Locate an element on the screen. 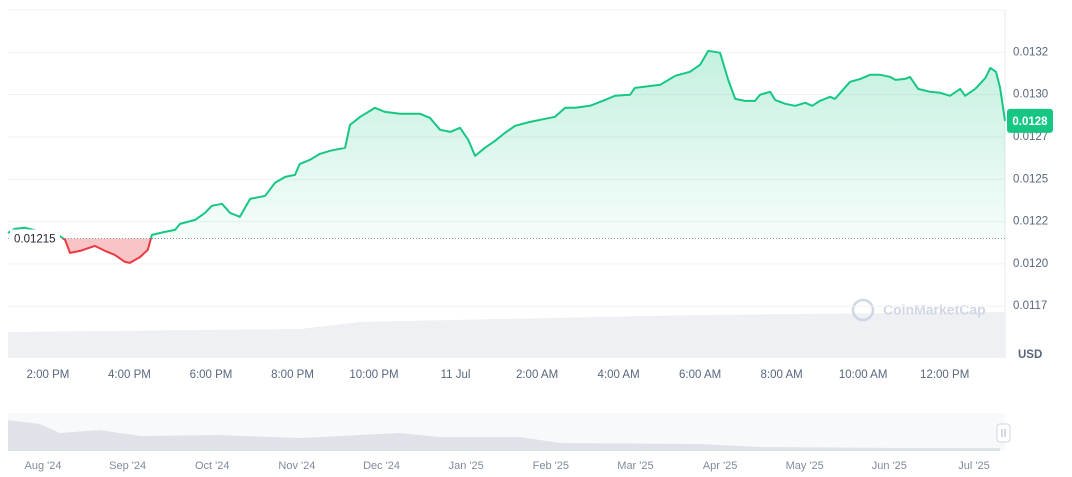  y-tick-label: 0.0127 is located at coordinates (1030, 137).